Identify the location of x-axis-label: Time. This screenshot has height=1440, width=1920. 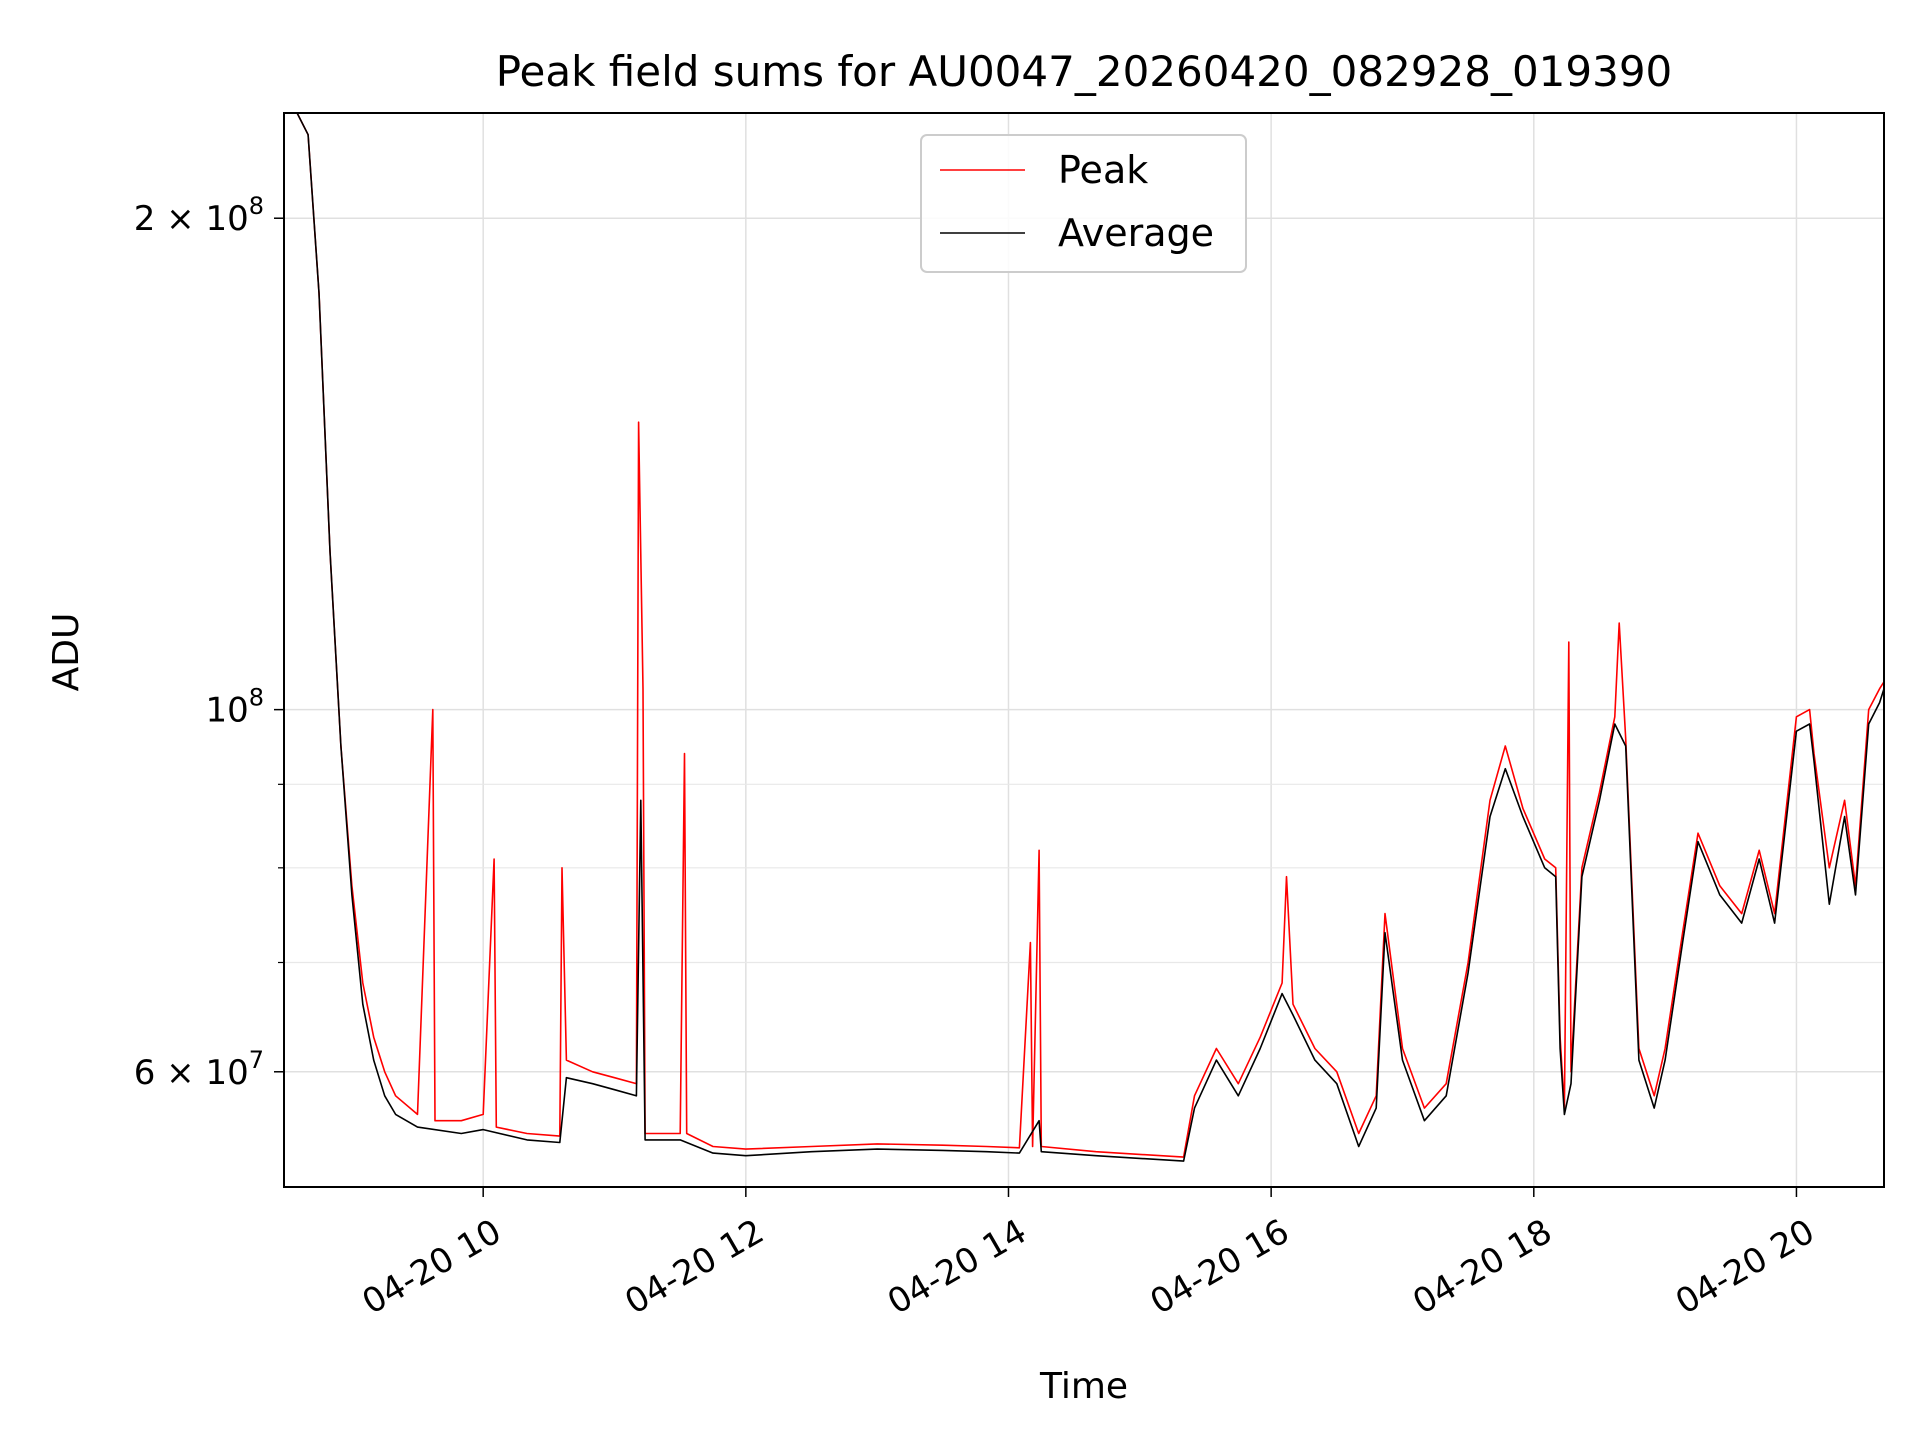
(1083, 1386).